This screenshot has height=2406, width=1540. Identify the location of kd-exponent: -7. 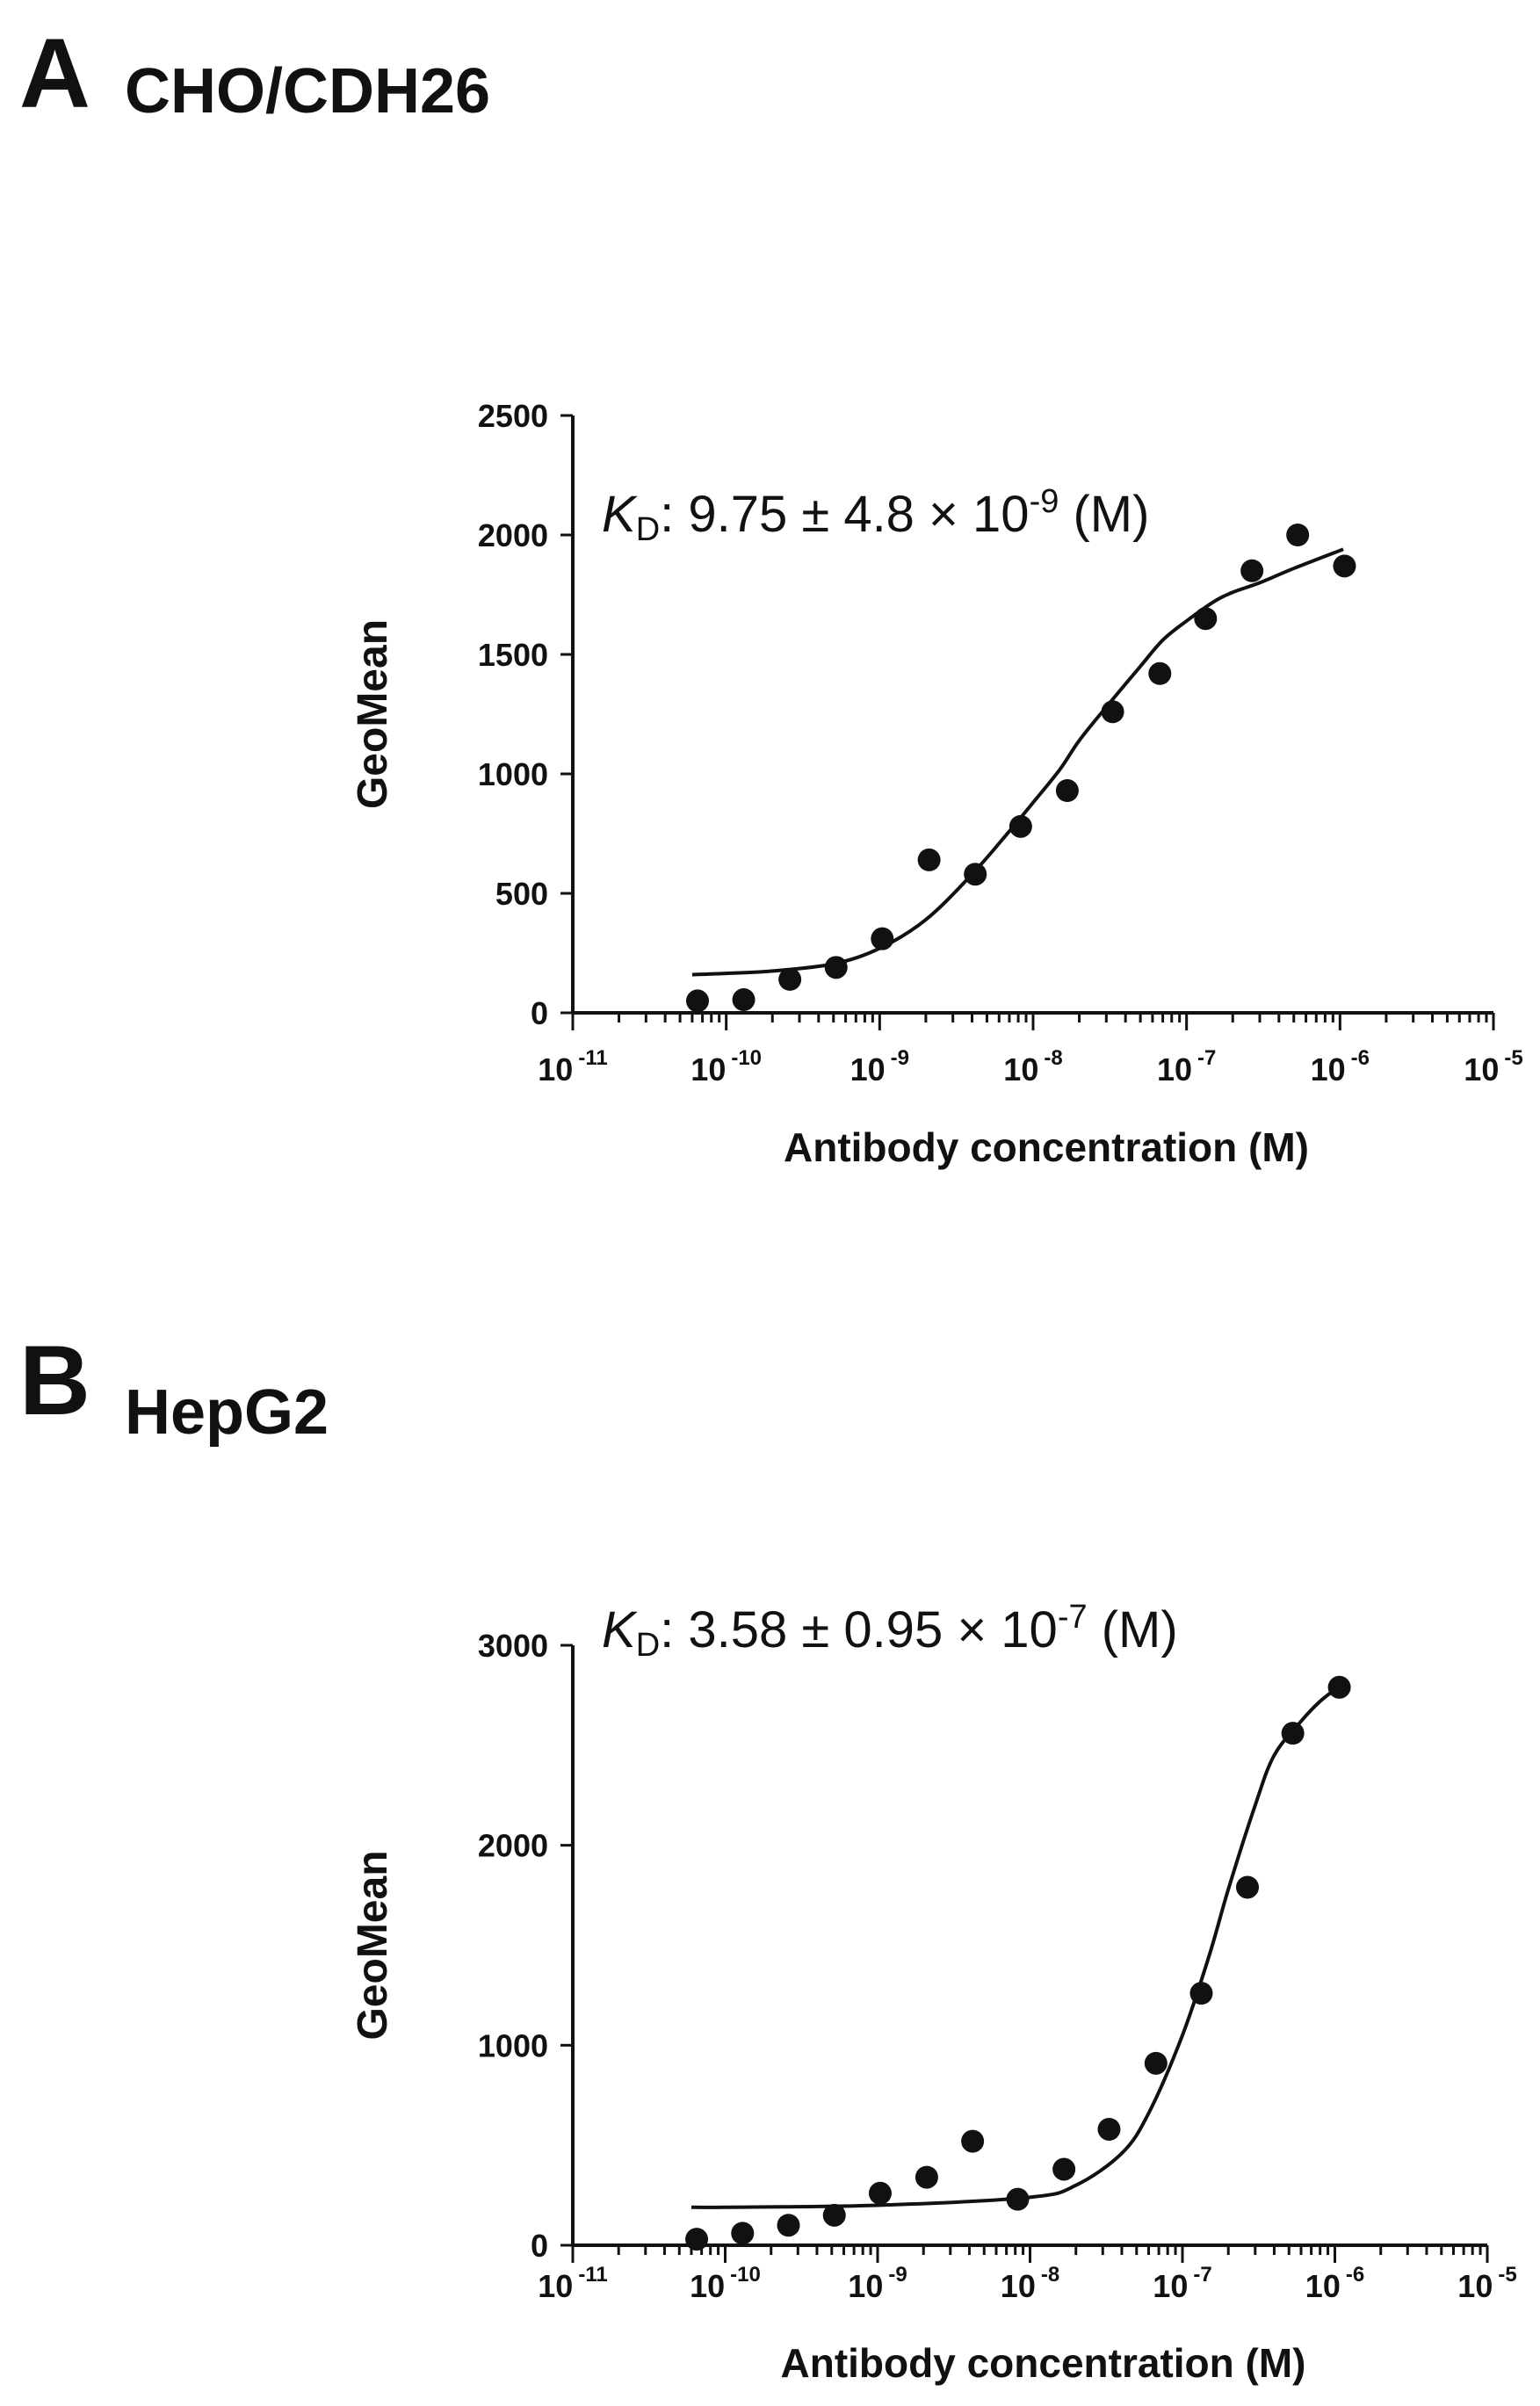
(1073, 1617).